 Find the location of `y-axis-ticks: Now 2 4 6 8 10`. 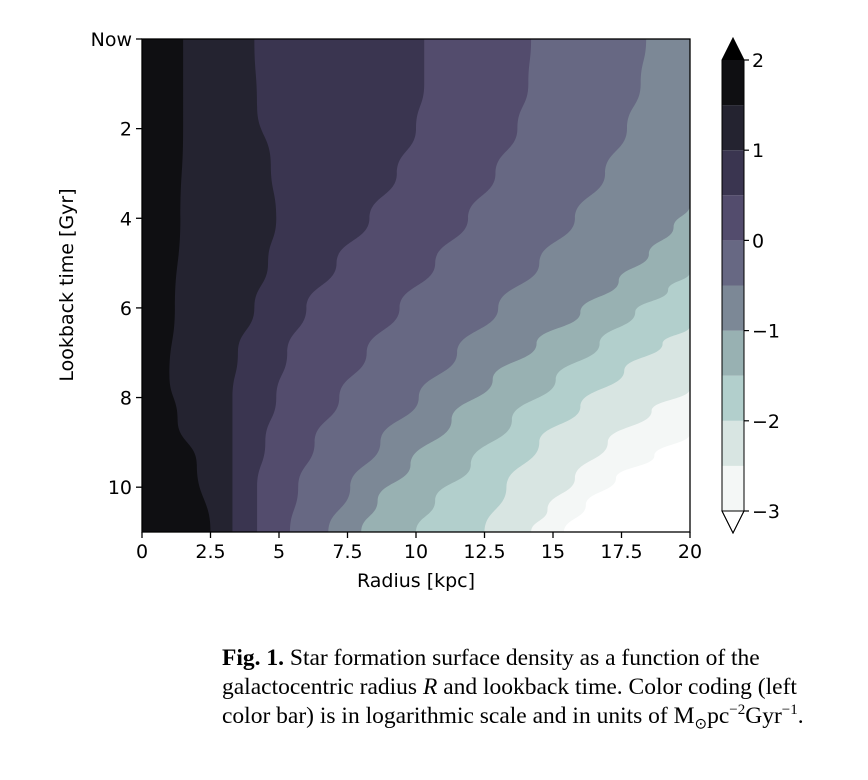

y-axis-ticks: Now 2 4 6 8 10 is located at coordinates (116, 264).